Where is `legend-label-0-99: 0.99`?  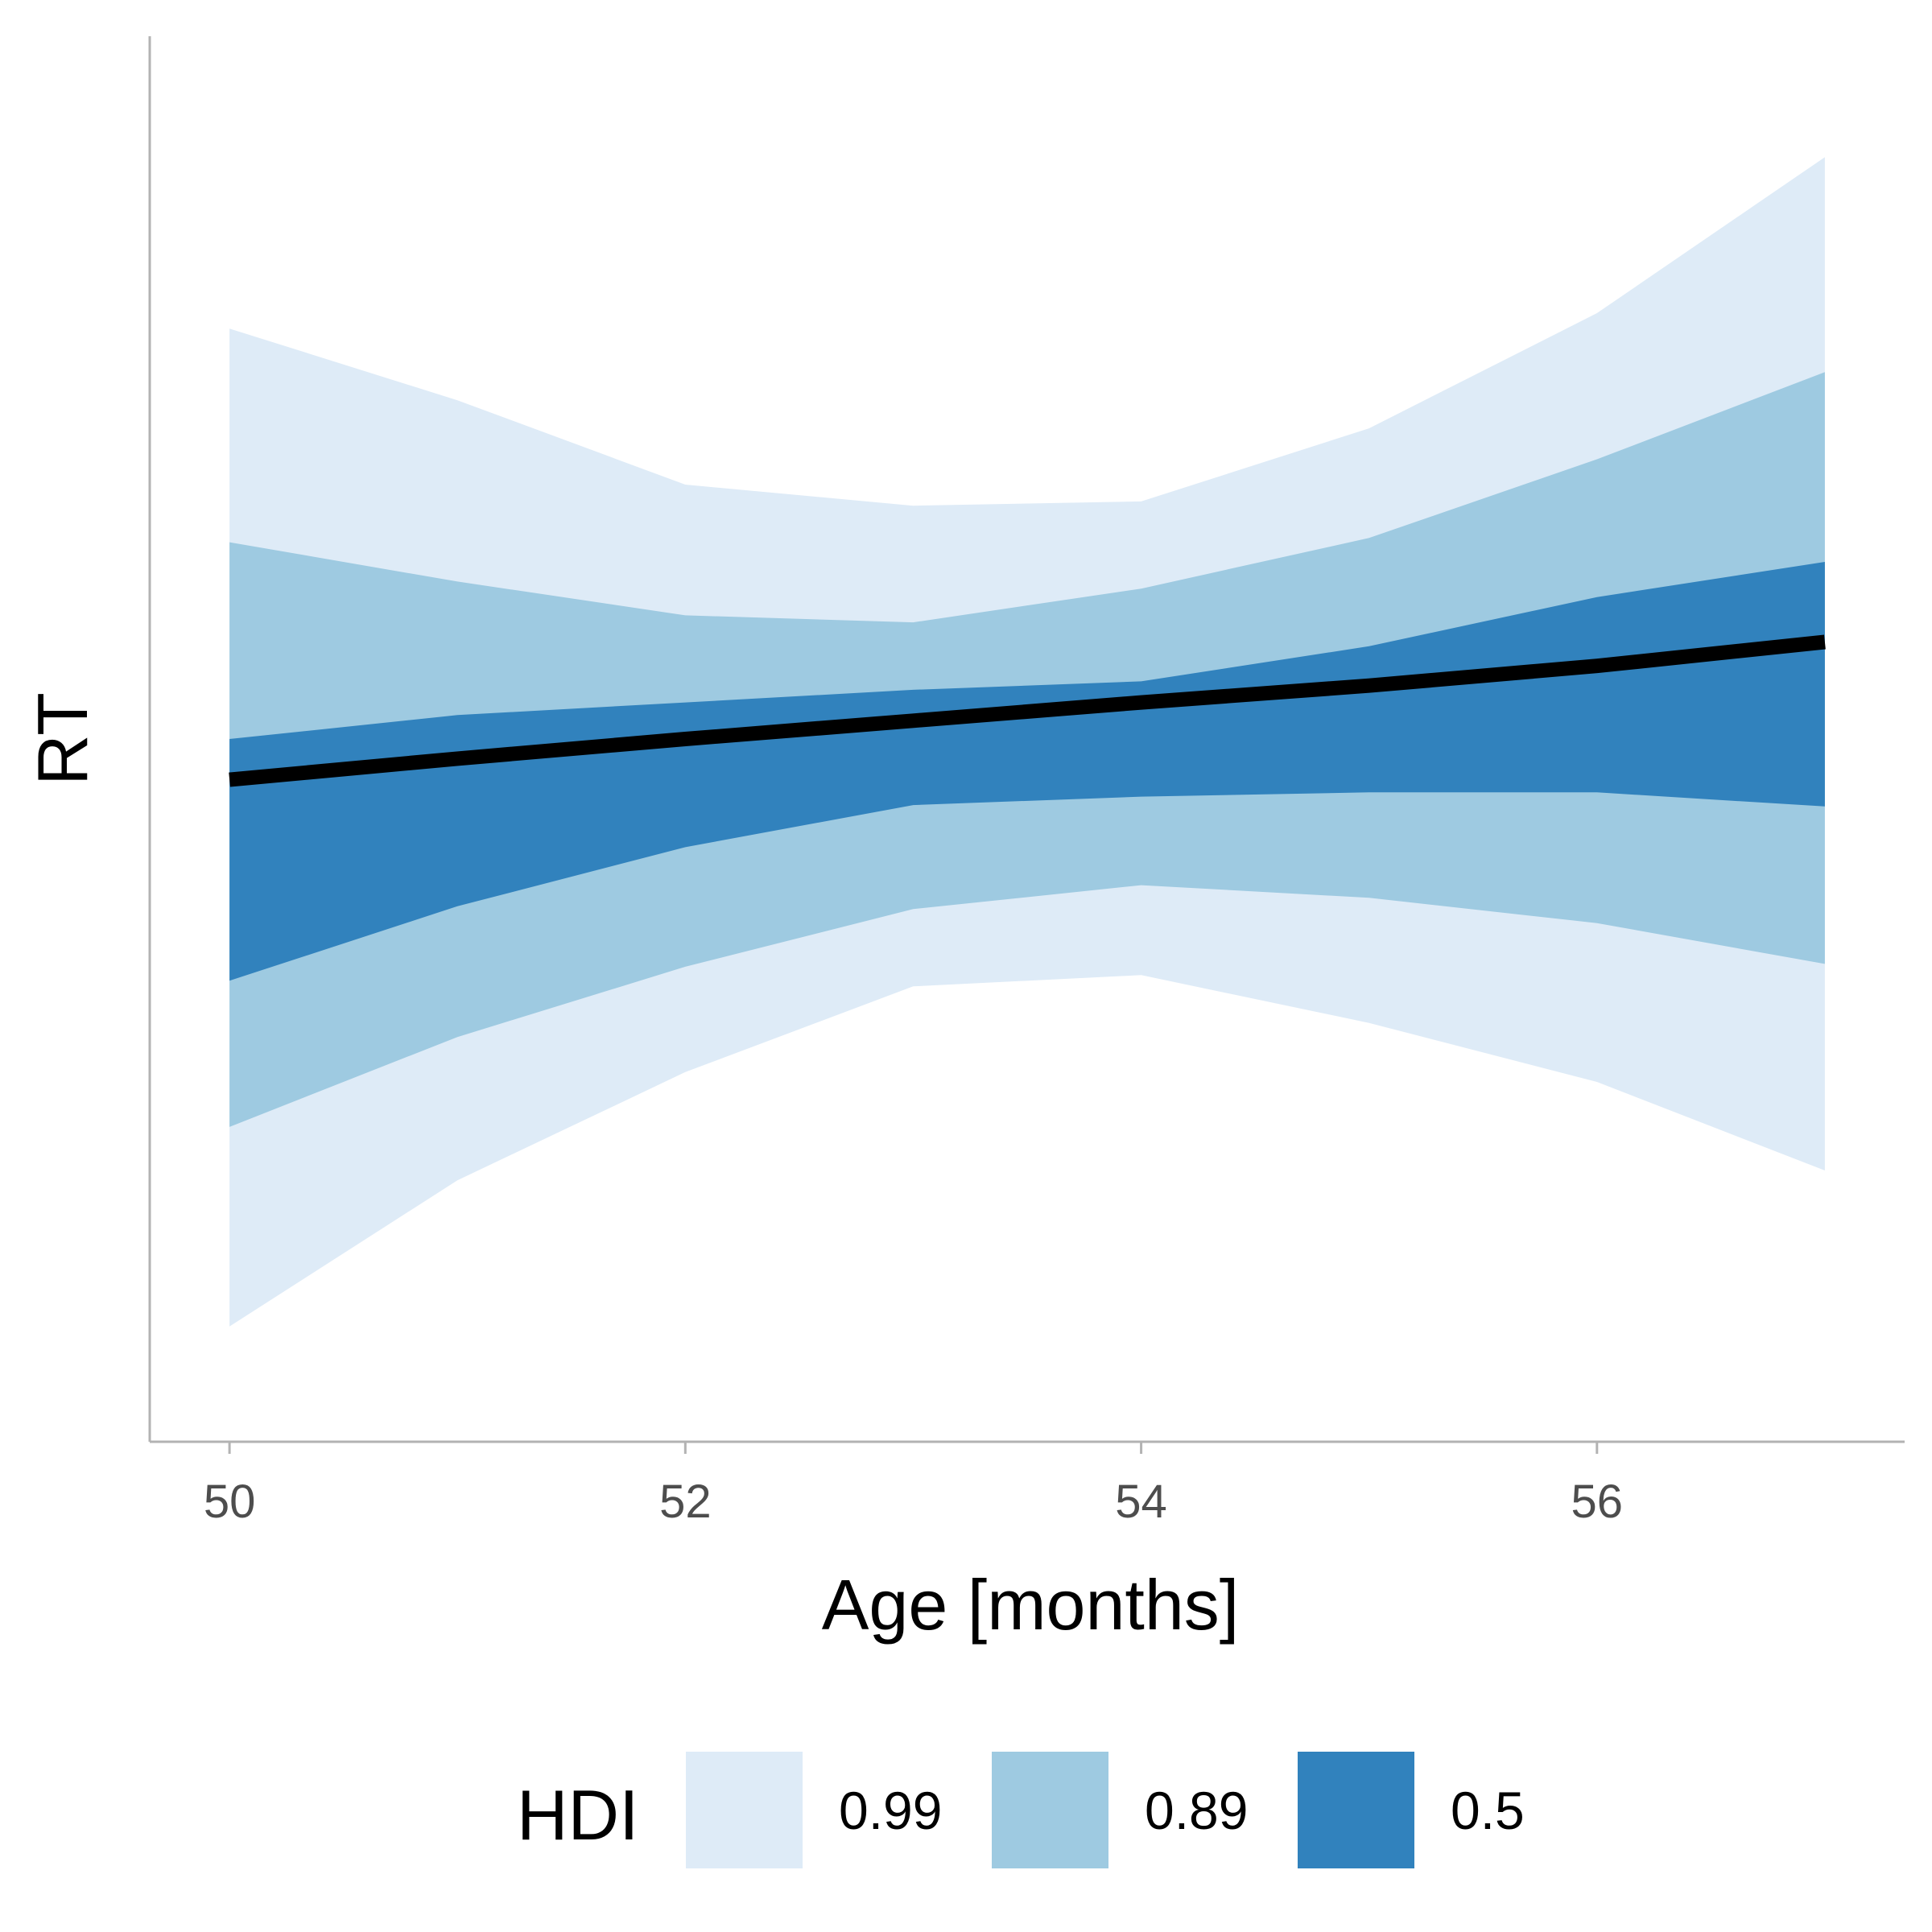 legend-label-0-99: 0.99 is located at coordinates (890, 1810).